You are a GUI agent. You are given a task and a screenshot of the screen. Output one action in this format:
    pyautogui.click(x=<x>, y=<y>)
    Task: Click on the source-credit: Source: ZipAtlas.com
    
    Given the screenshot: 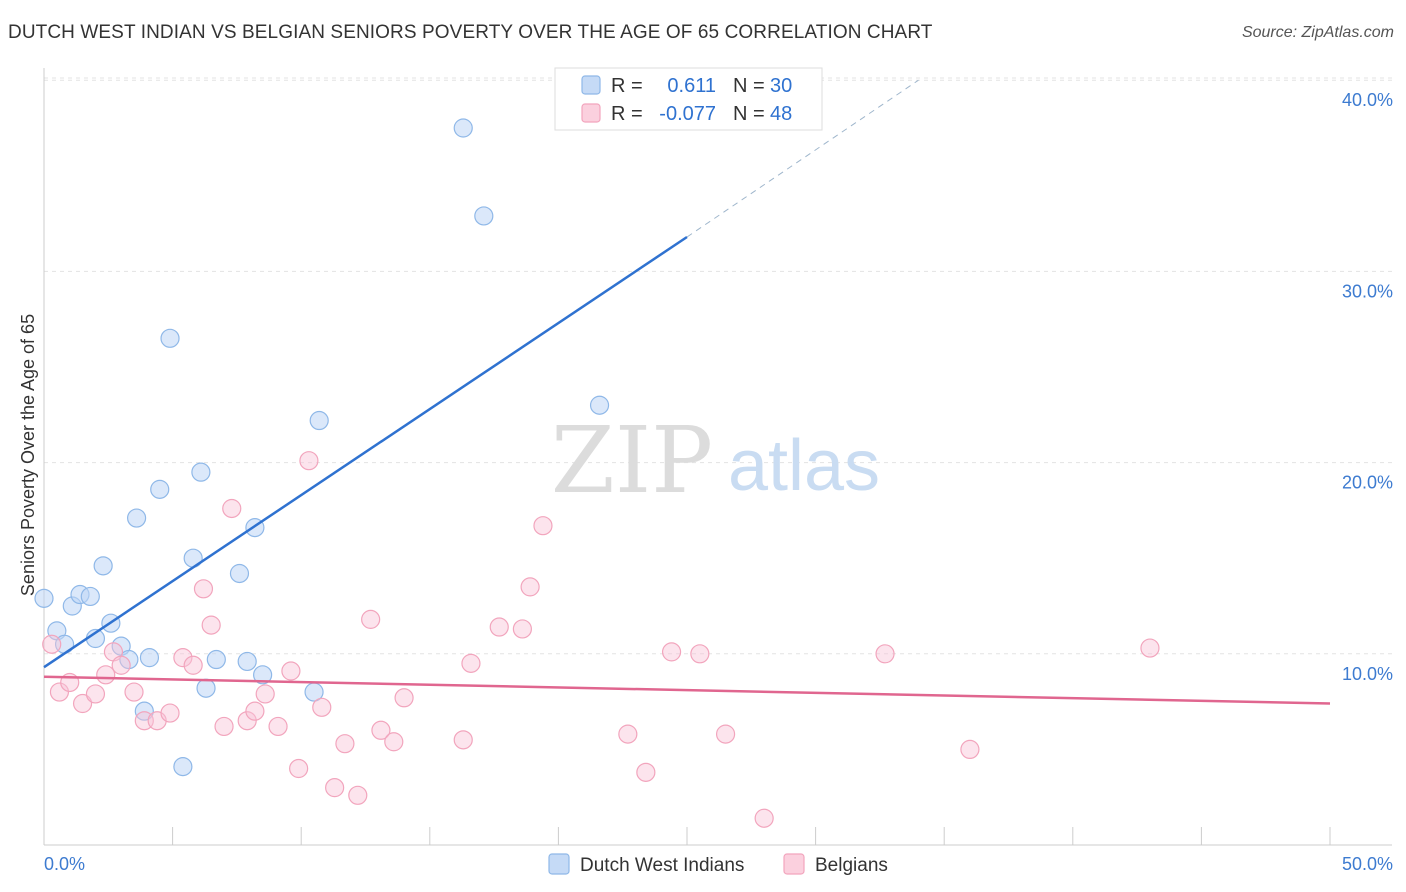 What is the action you would take?
    pyautogui.click(x=1317, y=32)
    